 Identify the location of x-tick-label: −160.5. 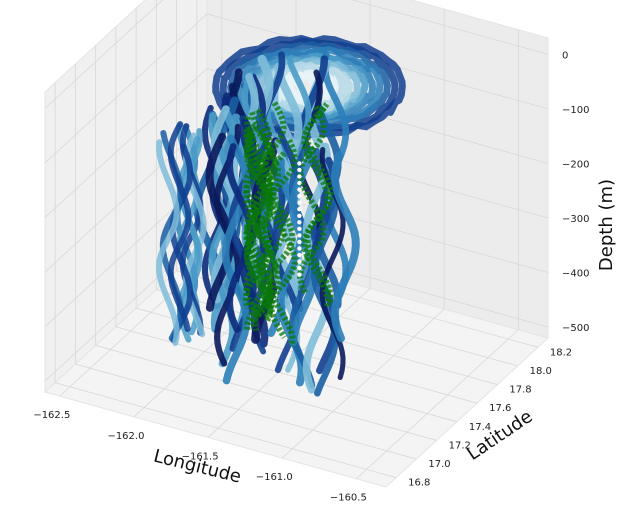
(348, 498).